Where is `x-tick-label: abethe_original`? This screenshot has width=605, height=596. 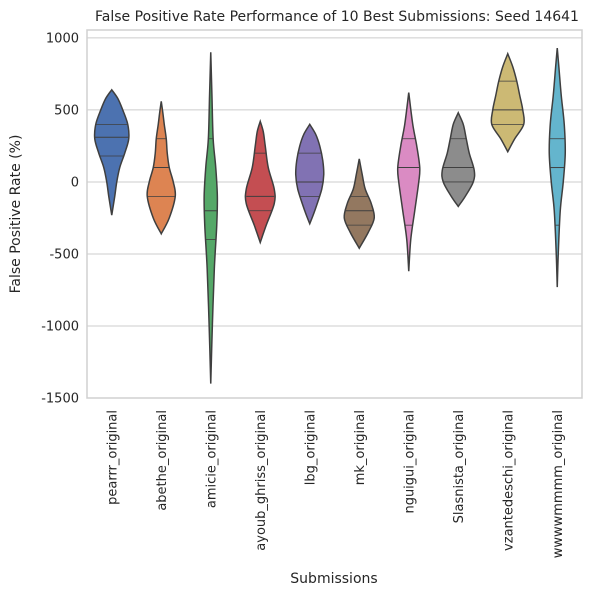
x-tick-label: abethe_original is located at coordinates (162, 460).